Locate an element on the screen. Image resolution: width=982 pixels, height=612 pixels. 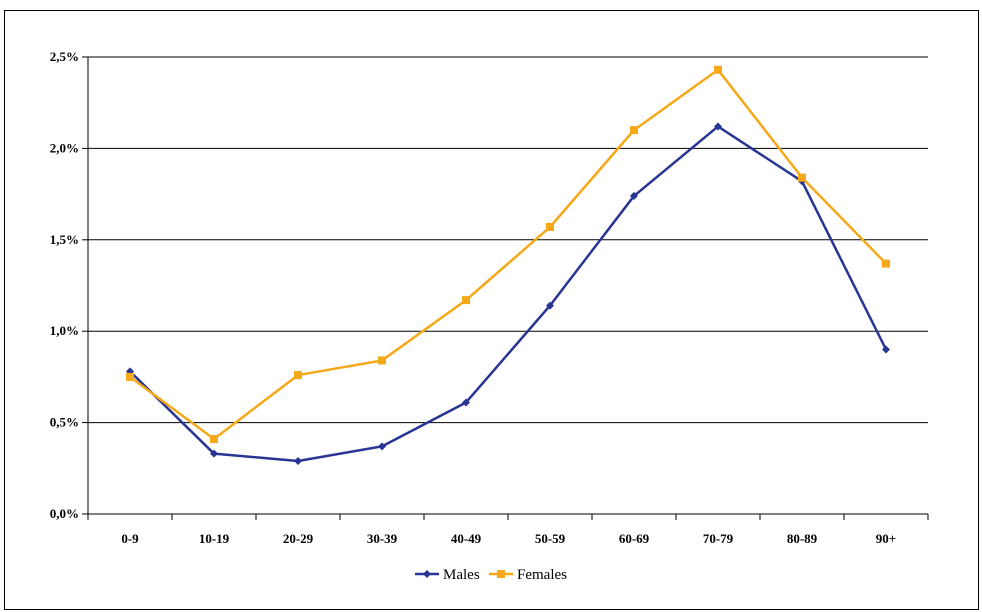
legend-label-males: Males is located at coordinates (461, 575).